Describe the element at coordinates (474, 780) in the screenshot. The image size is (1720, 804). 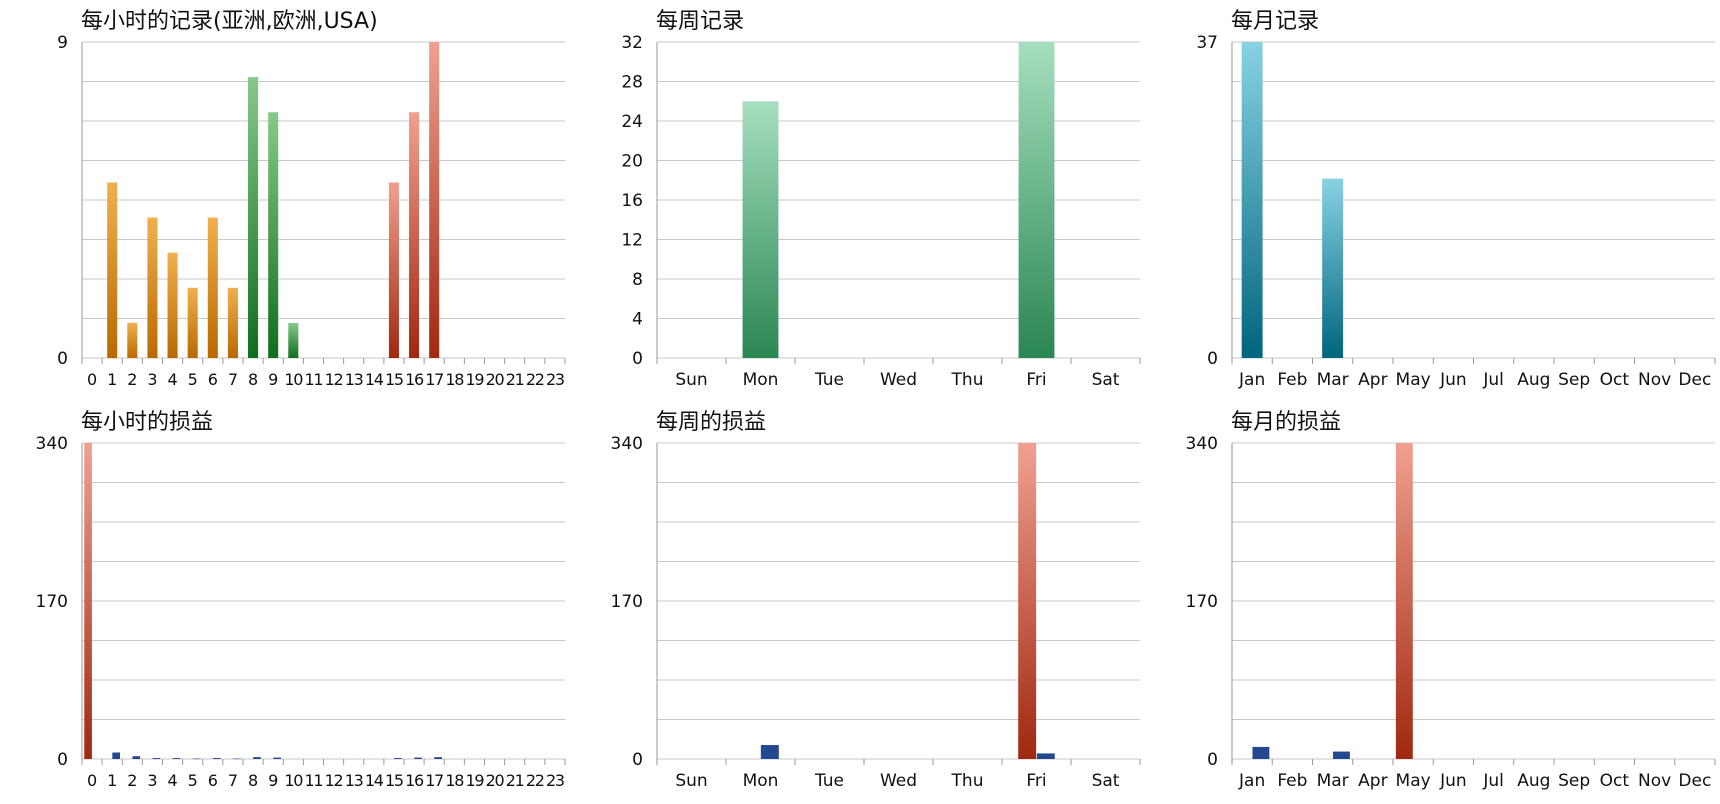
I see `x-tick-label: 19` at that location.